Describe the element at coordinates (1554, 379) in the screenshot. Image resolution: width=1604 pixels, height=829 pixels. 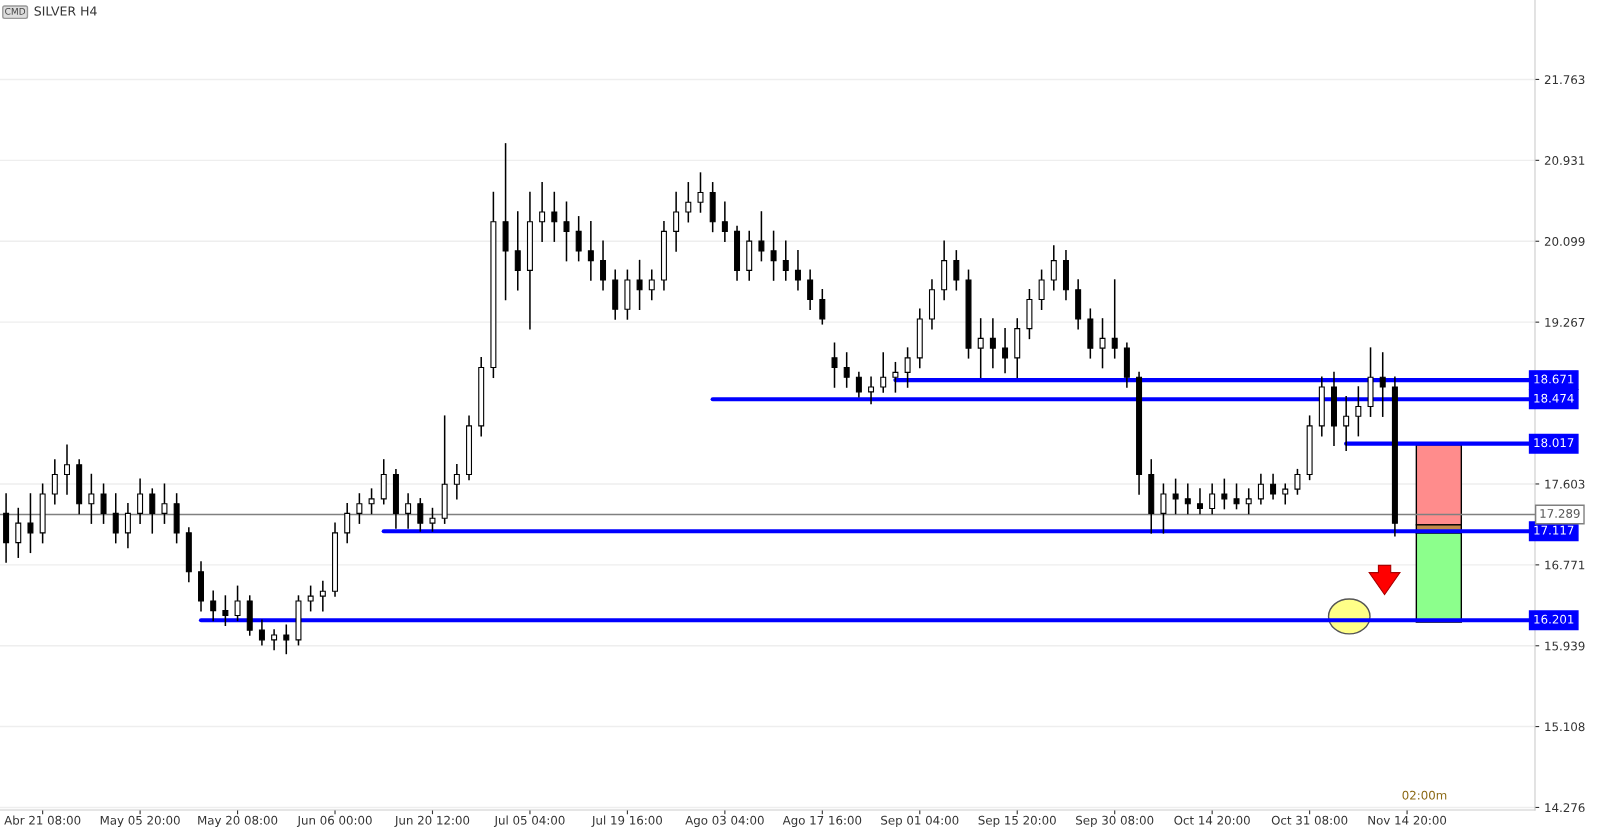
I see `data-label: 18.671` at that location.